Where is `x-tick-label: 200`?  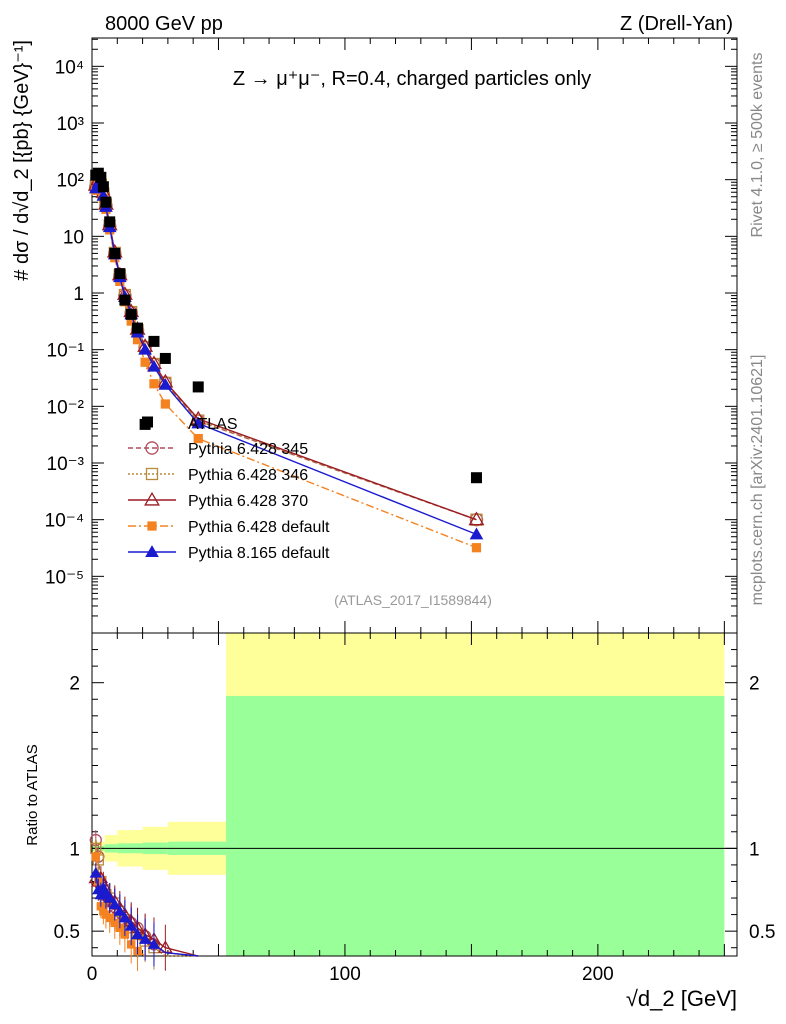 x-tick-label: 200 is located at coordinates (598, 974).